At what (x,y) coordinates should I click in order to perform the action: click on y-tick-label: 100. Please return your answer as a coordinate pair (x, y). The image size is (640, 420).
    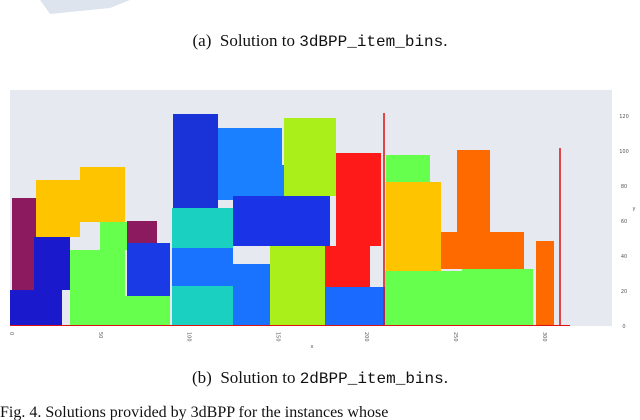
    Looking at the image, I should click on (624, 152).